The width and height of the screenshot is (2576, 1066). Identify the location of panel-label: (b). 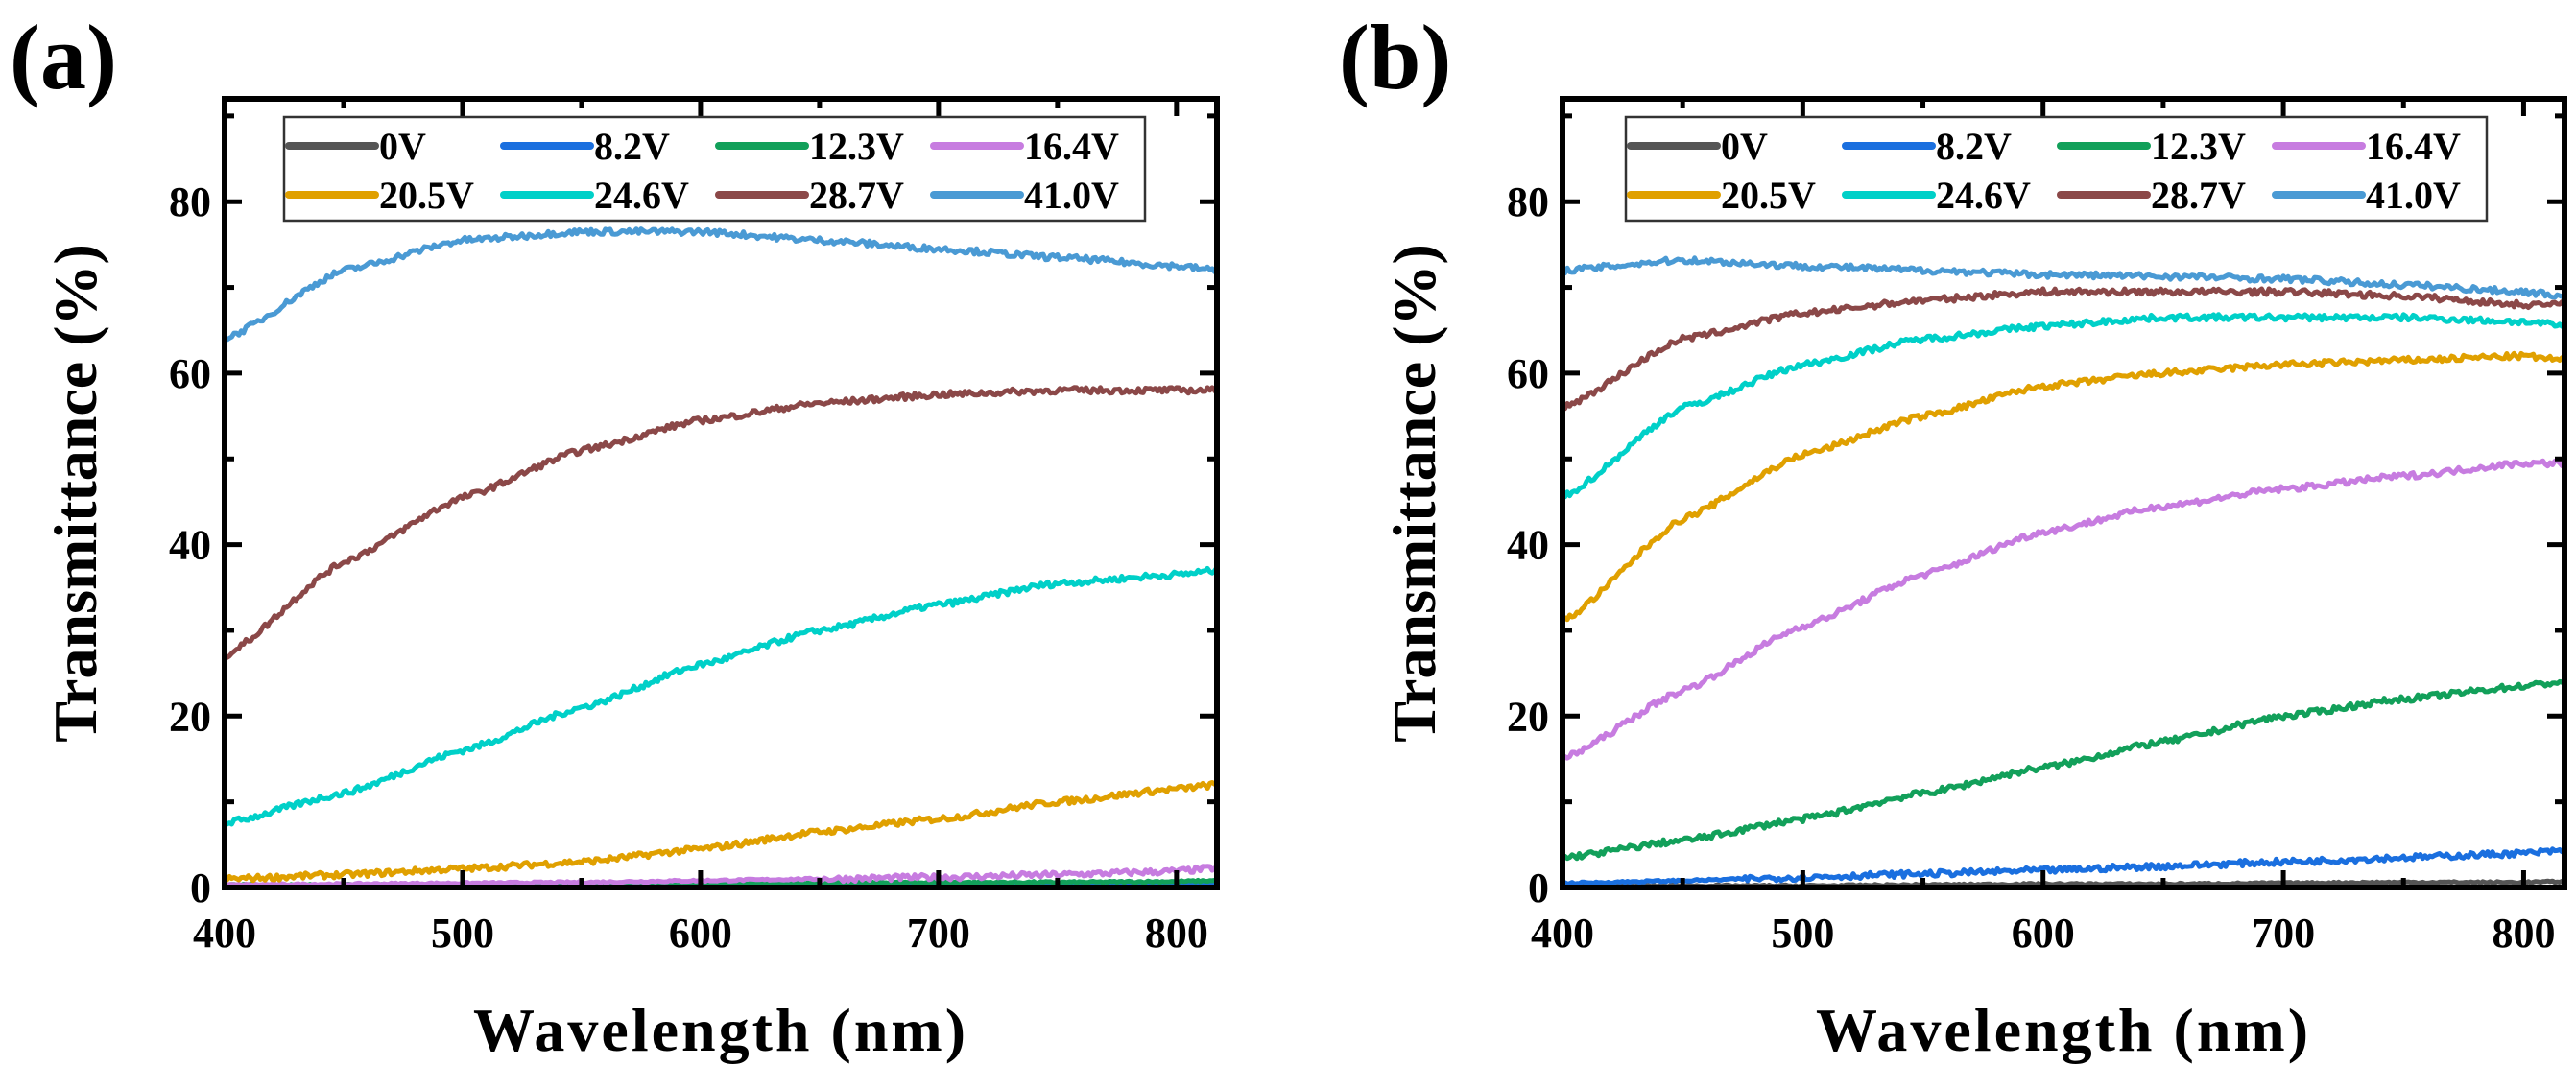
(1395, 57).